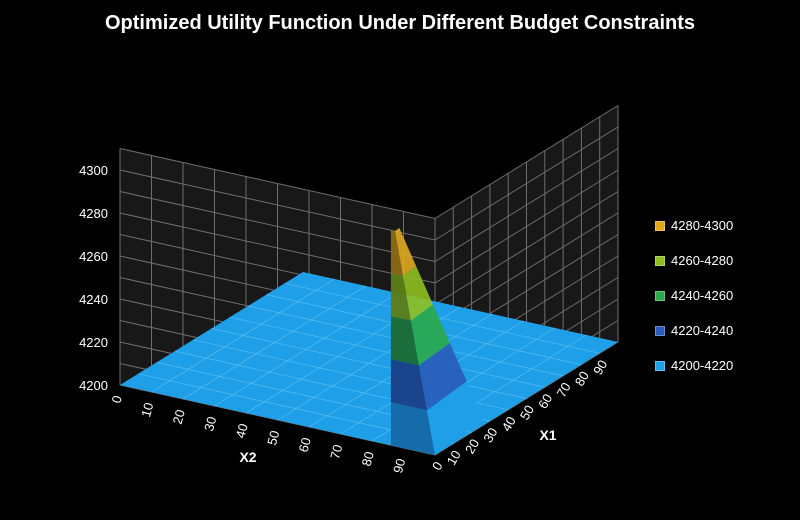 The height and width of the screenshot is (520, 800). I want to click on x1-tick-label: 80, so click(582, 379).